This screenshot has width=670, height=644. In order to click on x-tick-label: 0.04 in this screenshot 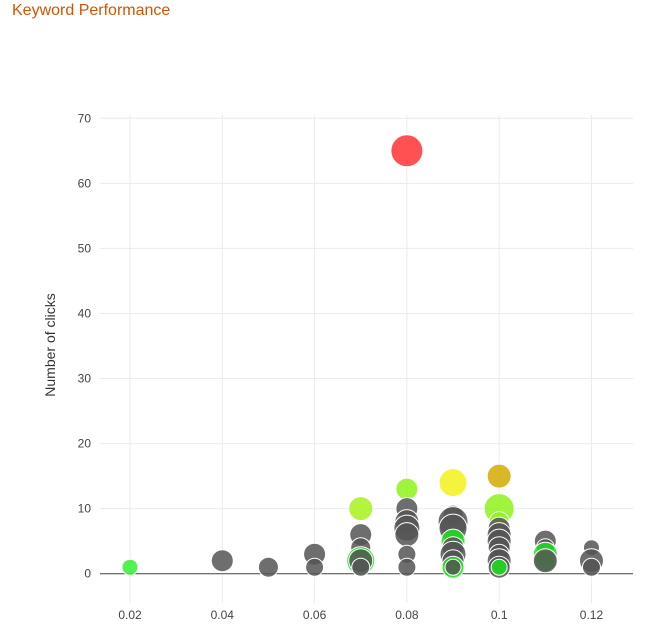, I will do `click(223, 615)`.